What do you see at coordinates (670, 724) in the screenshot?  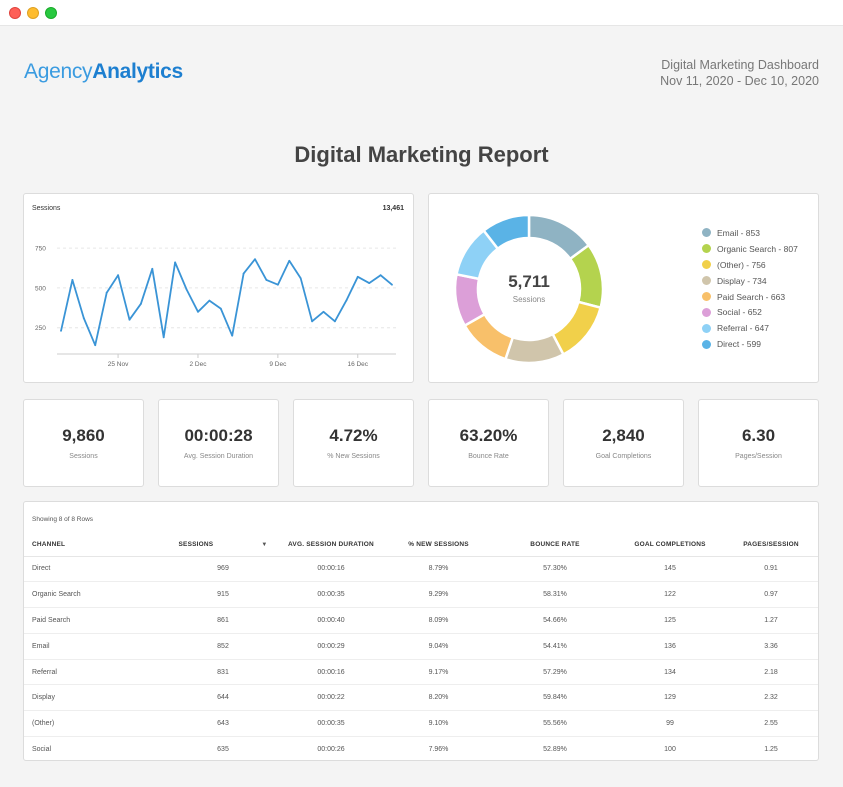 I see `goal-completions-cell: 99` at bounding box center [670, 724].